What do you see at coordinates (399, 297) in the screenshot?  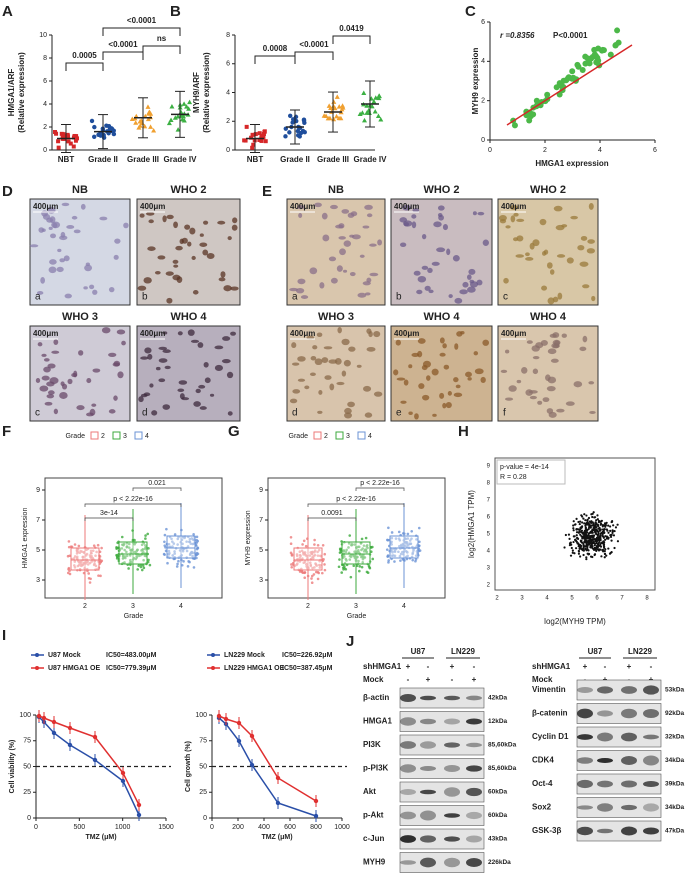 I see `image-tag: b` at bounding box center [399, 297].